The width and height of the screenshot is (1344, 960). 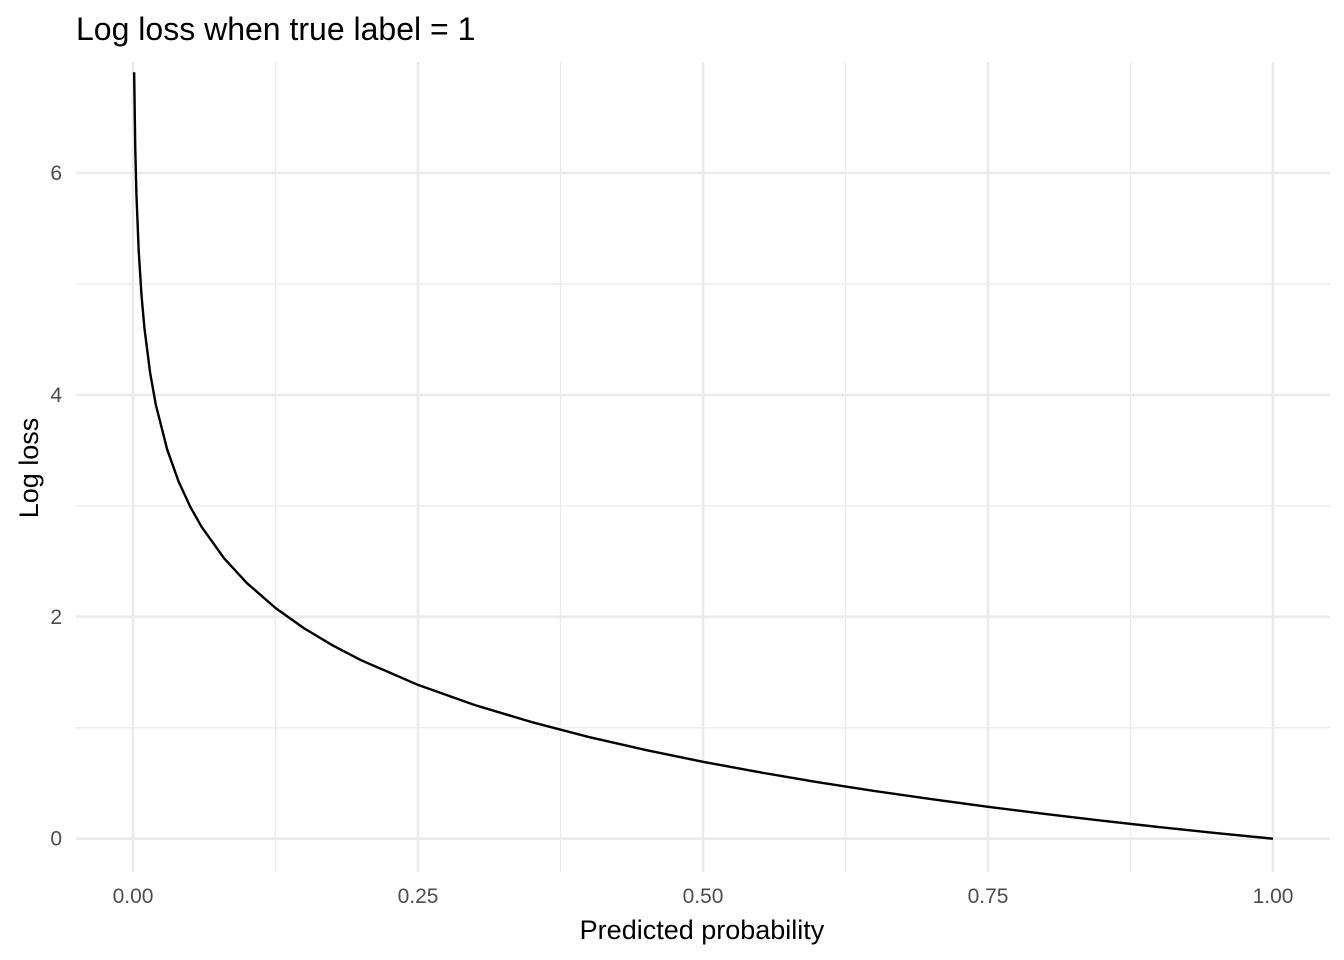 What do you see at coordinates (29, 468) in the screenshot?
I see `y-axis-title: Log loss` at bounding box center [29, 468].